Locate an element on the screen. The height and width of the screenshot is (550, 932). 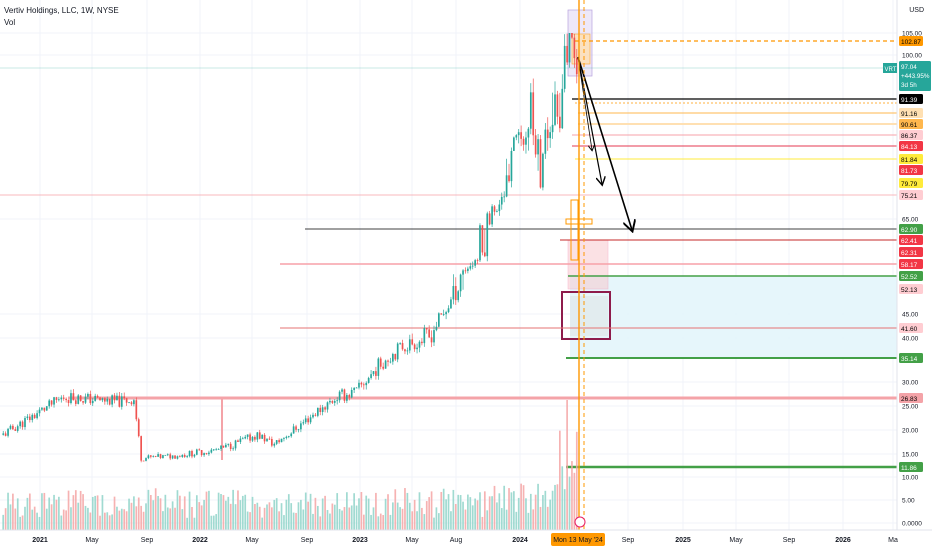
demand-box is located at coordinates (586, 315).